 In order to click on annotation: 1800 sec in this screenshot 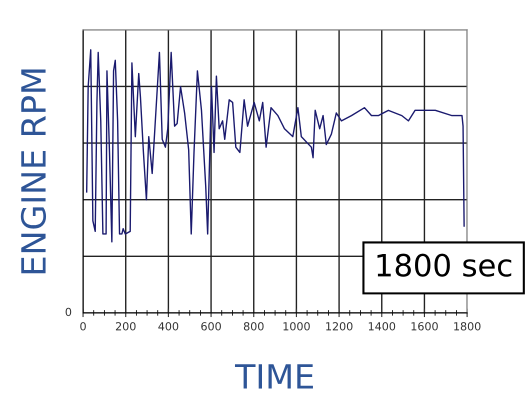, I will do `click(444, 265)`.